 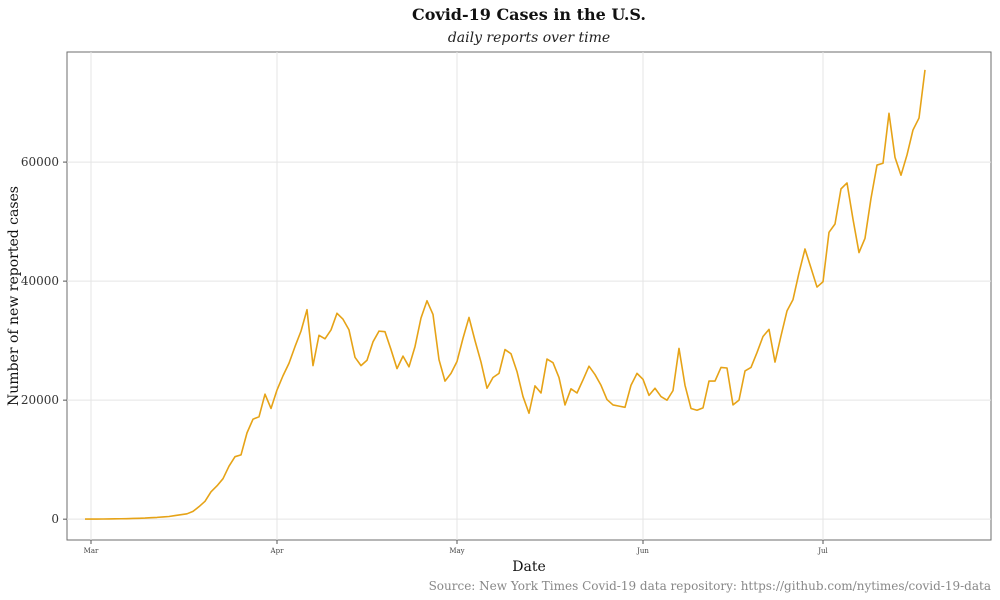 I want to click on y-axis: 0 20000 40000 60000, so click(x=44, y=340).